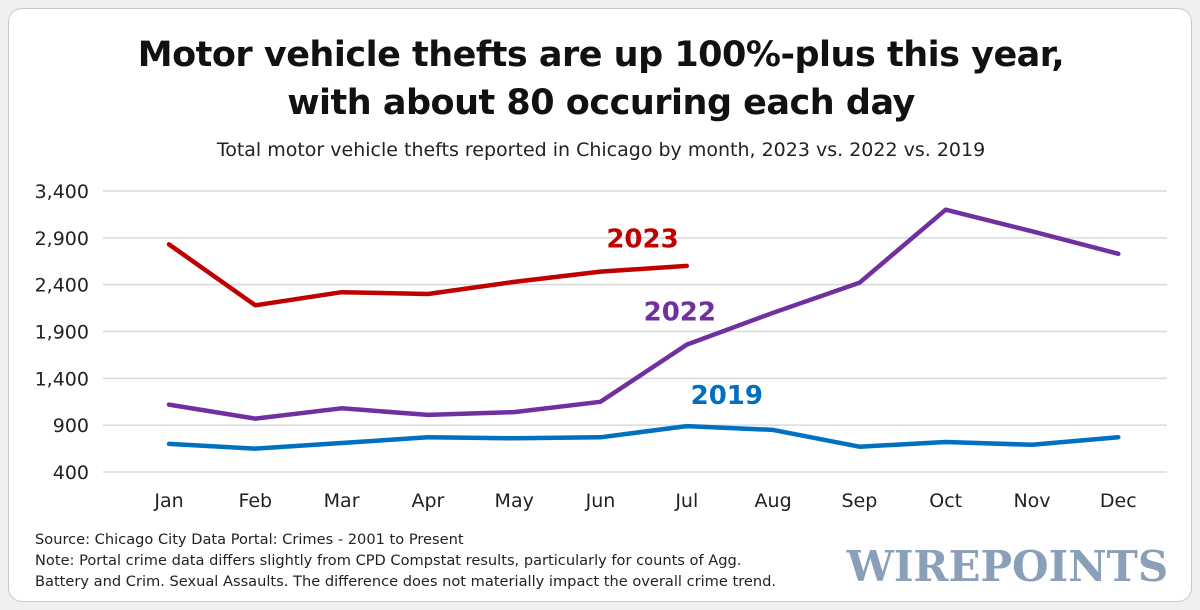 Image resolution: width=1200 pixels, height=610 pixels. Describe the element at coordinates (62, 239) in the screenshot. I see `y-tick-label: 2,900` at that location.